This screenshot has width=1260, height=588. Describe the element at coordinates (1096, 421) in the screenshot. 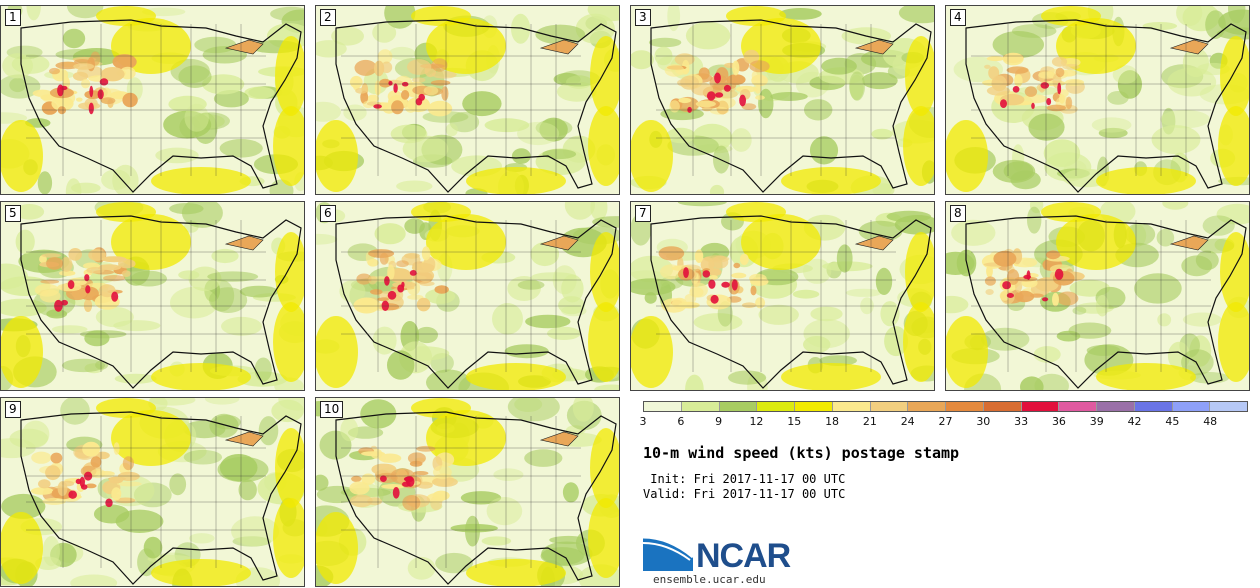

I see `colorbar-tick-label: 39` at that location.